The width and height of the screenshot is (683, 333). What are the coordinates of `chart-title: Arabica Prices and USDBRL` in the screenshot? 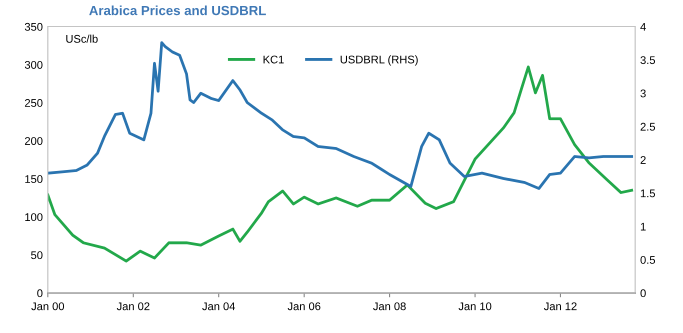 It's located at (177, 11).